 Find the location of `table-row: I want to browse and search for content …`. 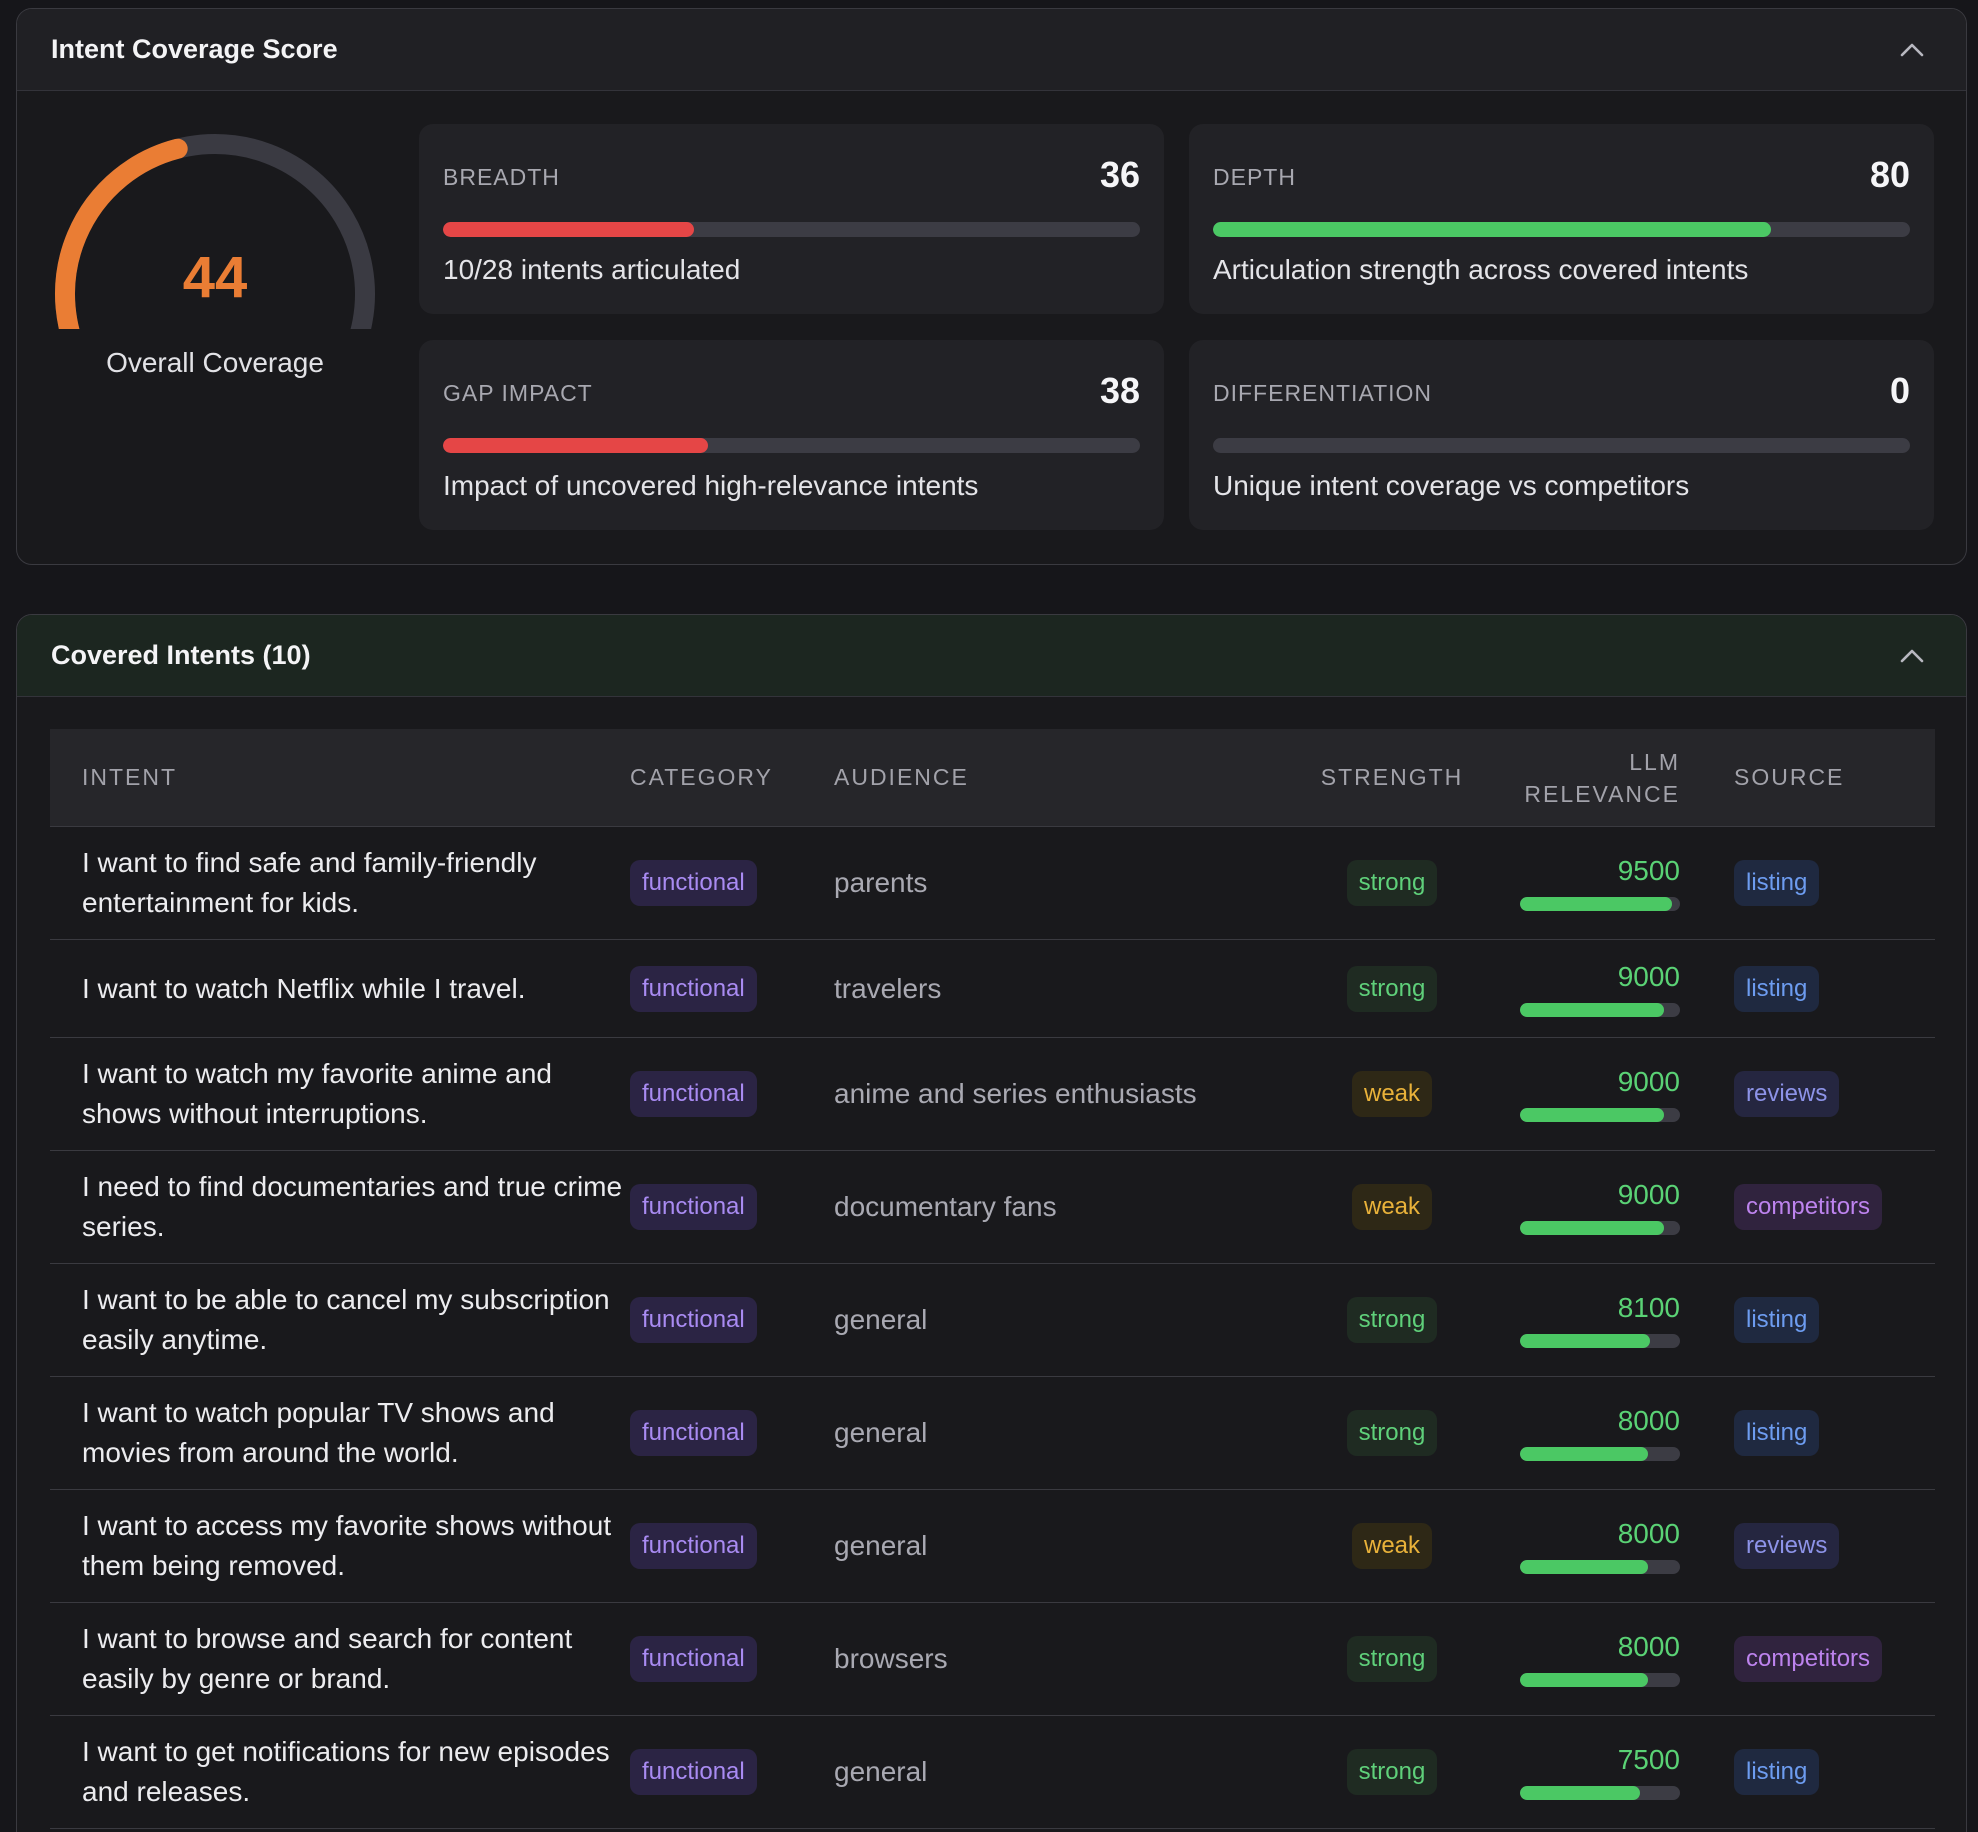

table-row: I want to browse and search for content … is located at coordinates (992, 1659).